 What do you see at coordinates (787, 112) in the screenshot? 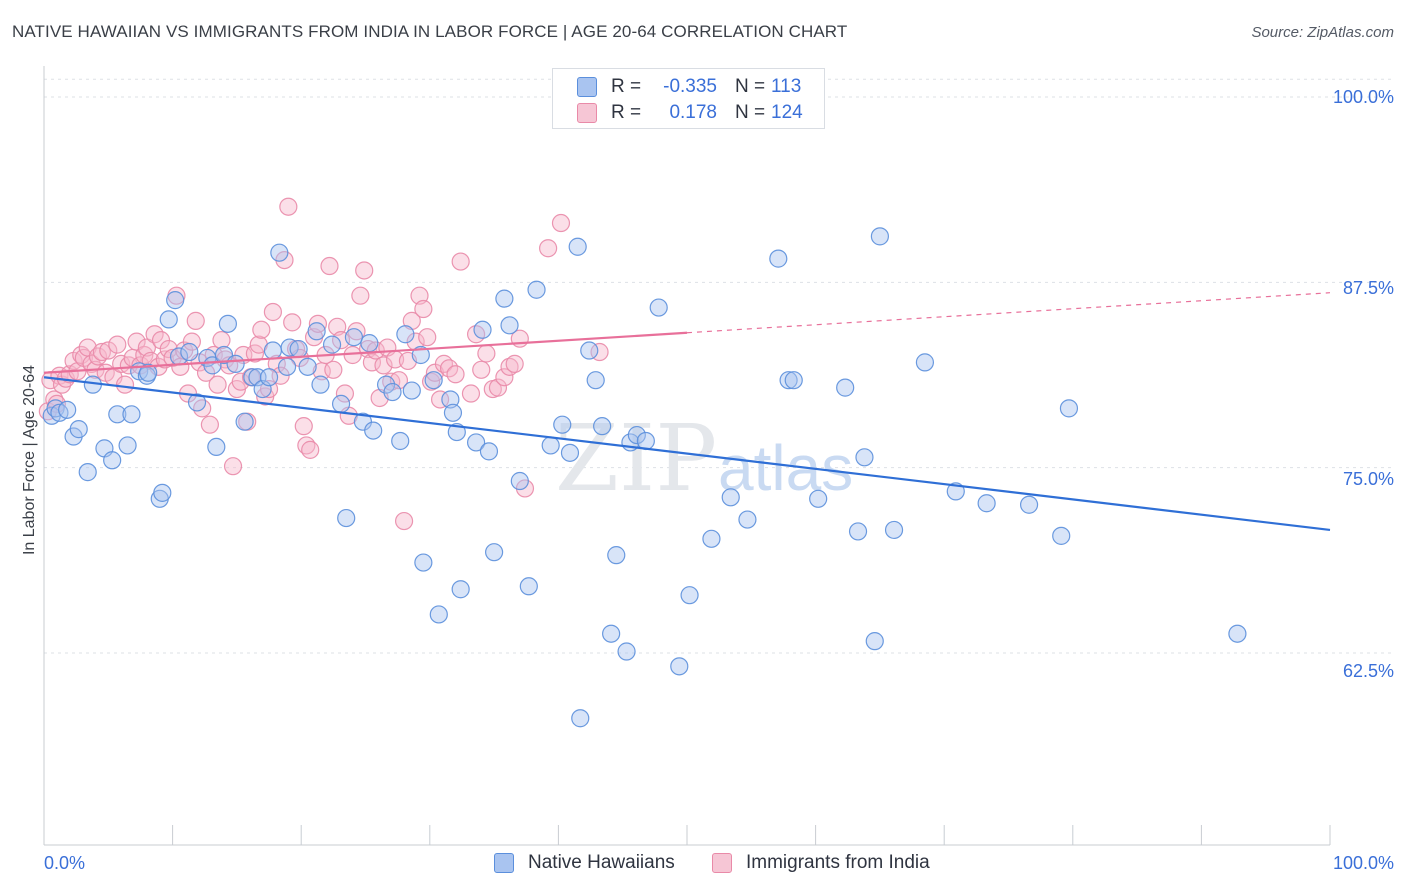
I see `legend-n-value: 124` at bounding box center [787, 112].